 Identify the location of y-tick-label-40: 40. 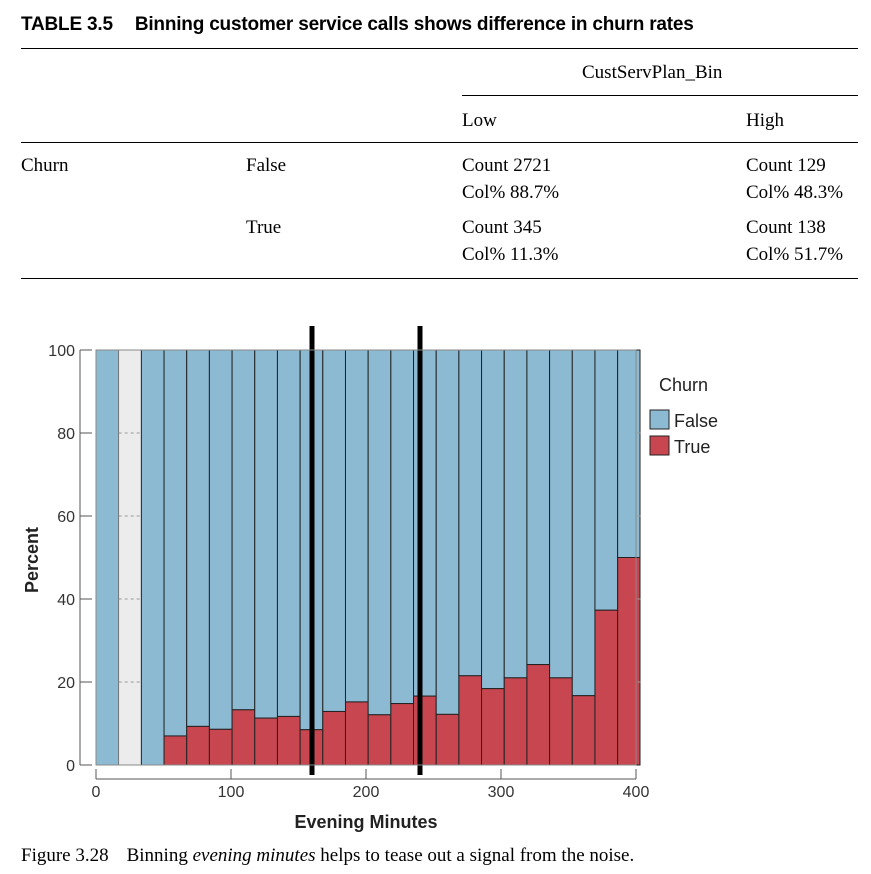
(66, 600).